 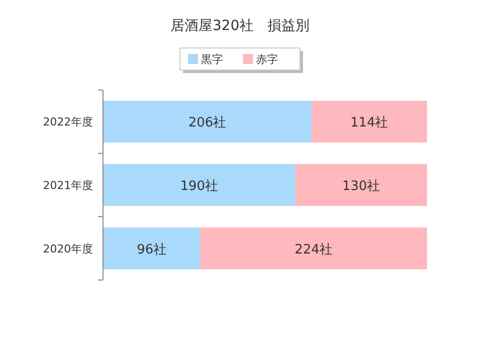 I want to click on data-label: 114社, so click(x=369, y=123).